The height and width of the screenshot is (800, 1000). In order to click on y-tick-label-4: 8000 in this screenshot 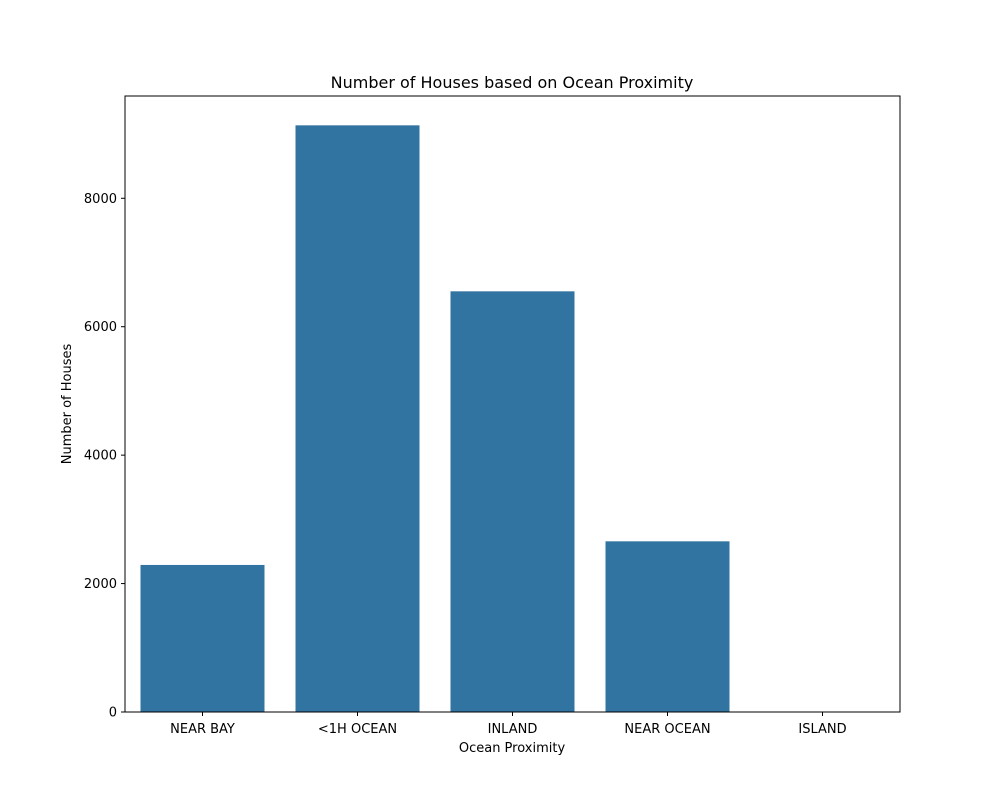, I will do `click(100, 199)`.